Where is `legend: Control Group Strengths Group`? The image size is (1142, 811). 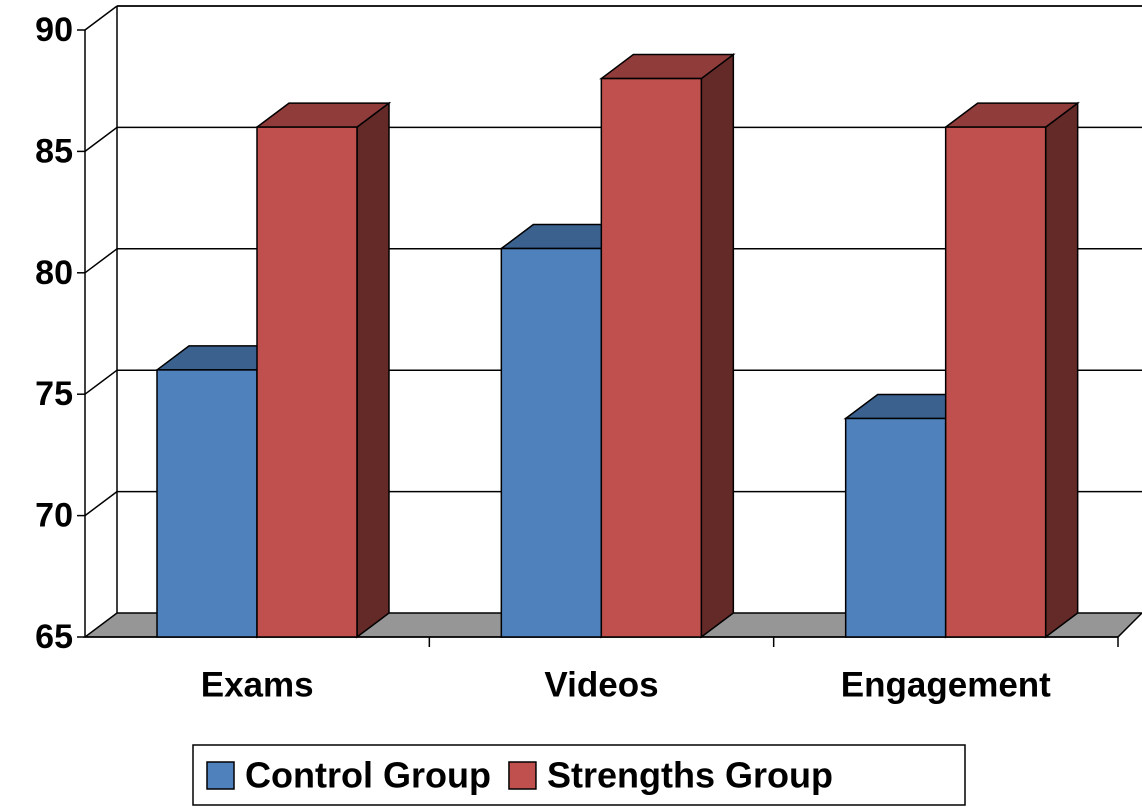
legend: Control Group Strengths Group is located at coordinates (579, 775).